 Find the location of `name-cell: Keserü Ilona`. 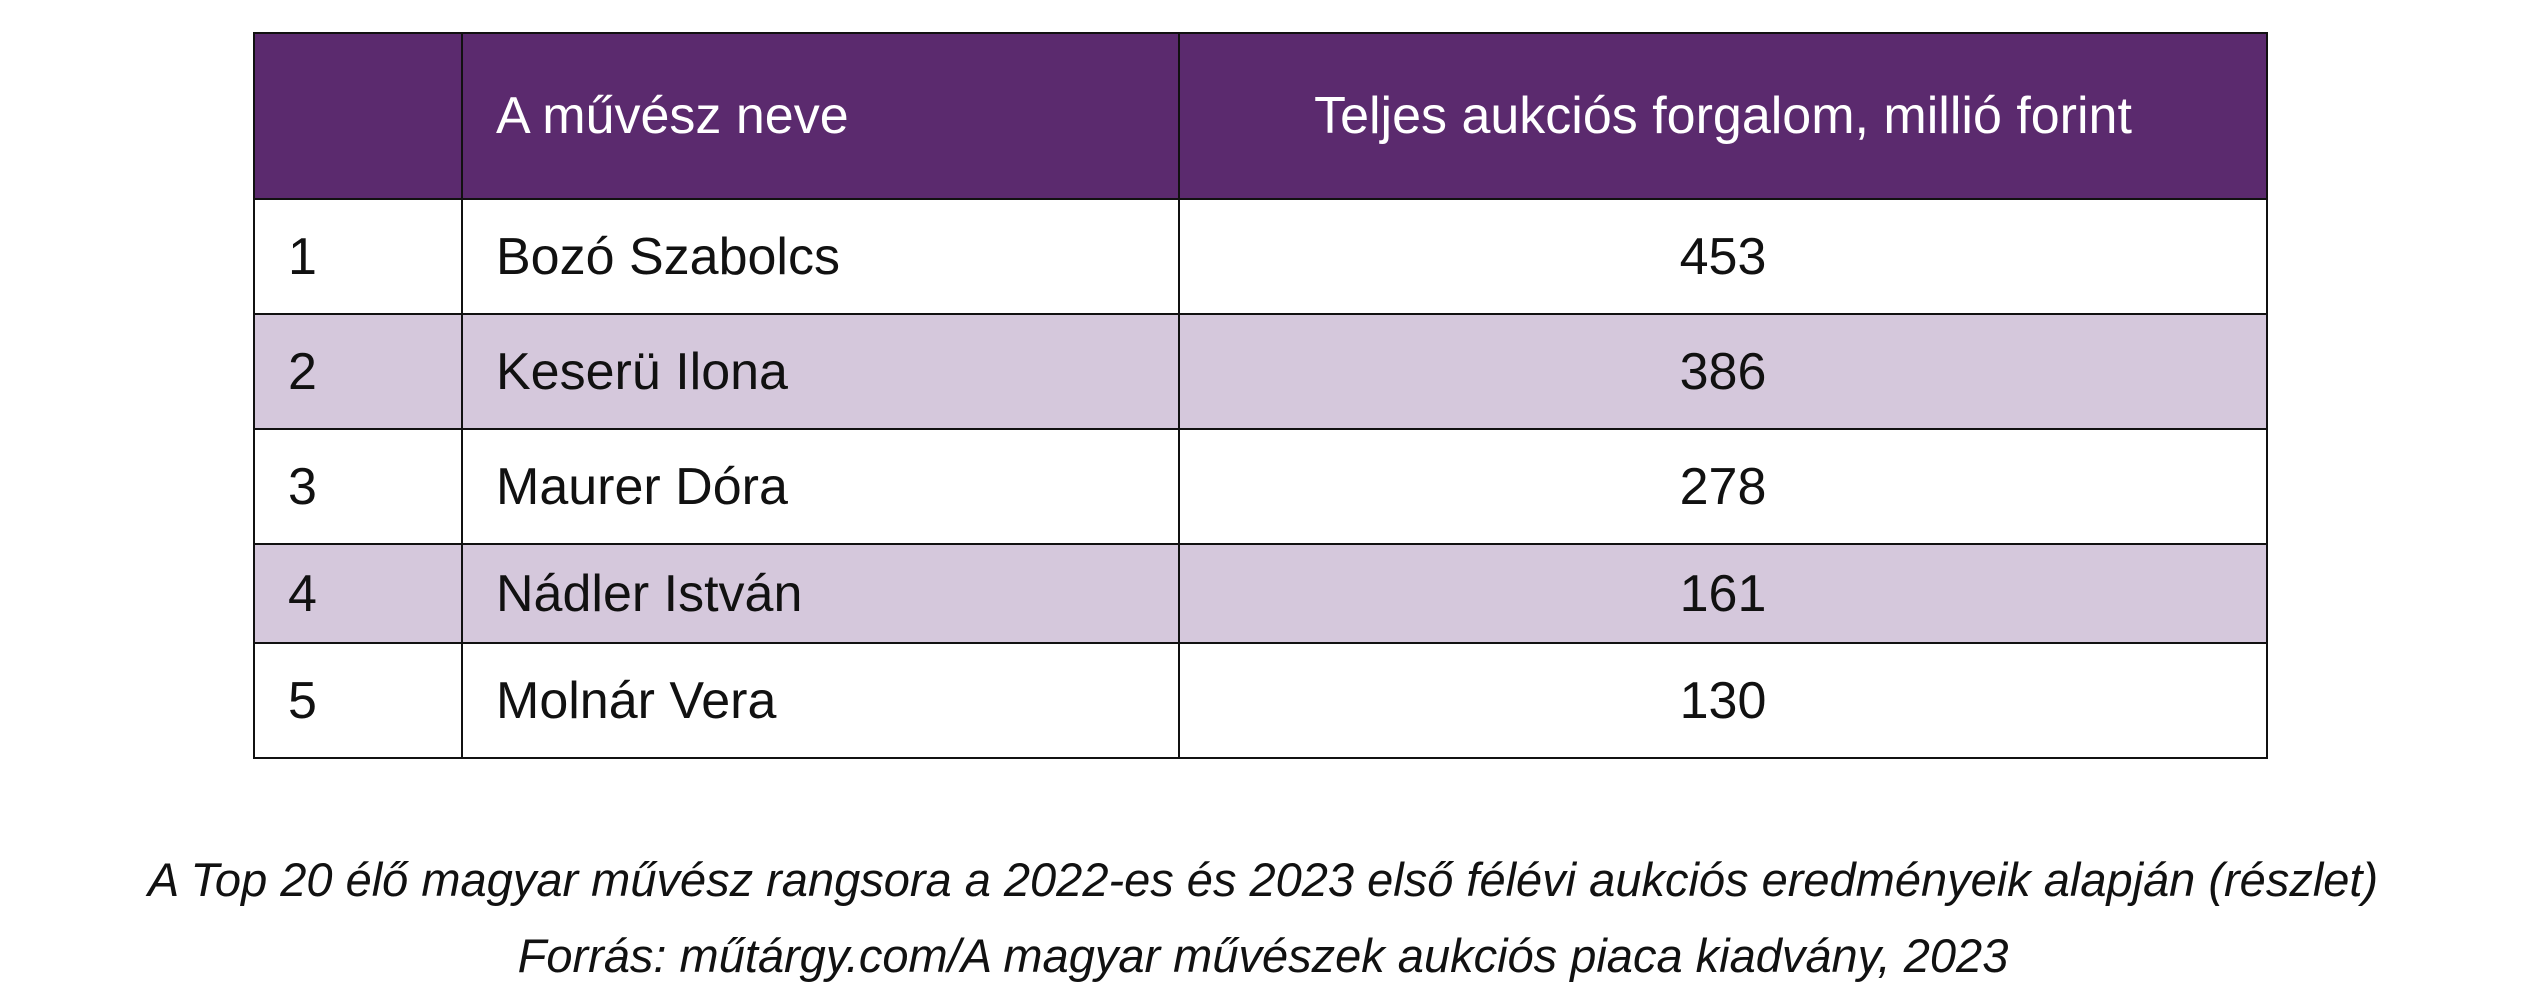

name-cell: Keserü Ilona is located at coordinates (820, 371).